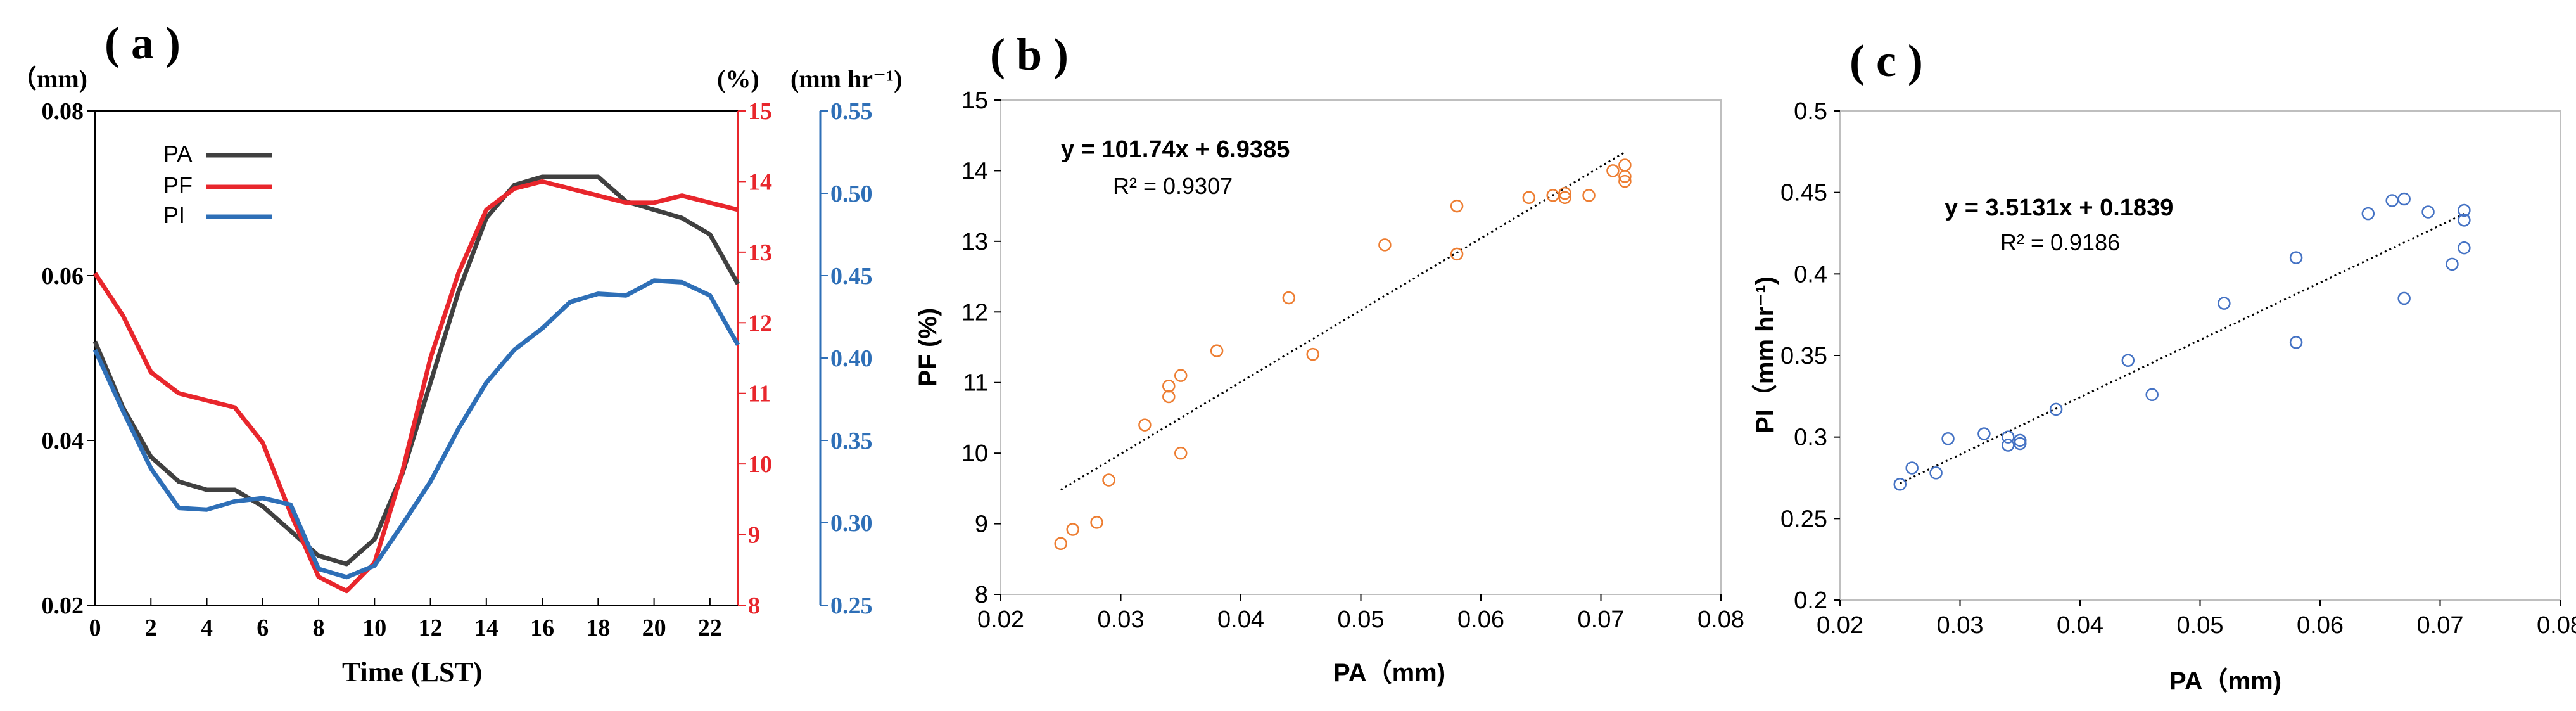  Describe the element at coordinates (63, 605) in the screenshot. I see `panel-a-left-ytick-label: 0.02` at that location.